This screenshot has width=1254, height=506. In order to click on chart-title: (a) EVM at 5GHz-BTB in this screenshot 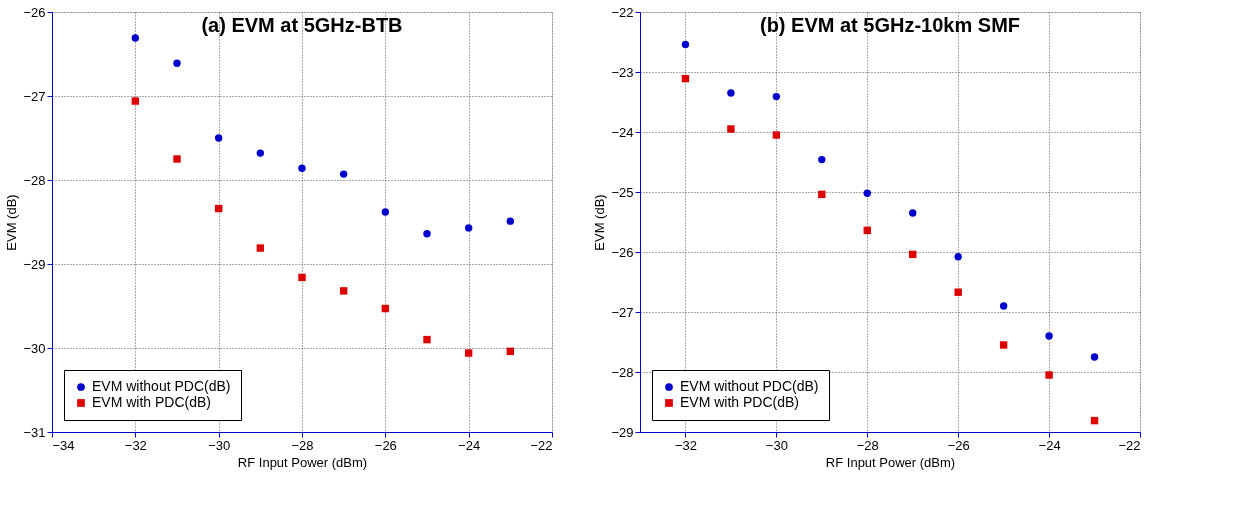, I will do `click(302, 25)`.